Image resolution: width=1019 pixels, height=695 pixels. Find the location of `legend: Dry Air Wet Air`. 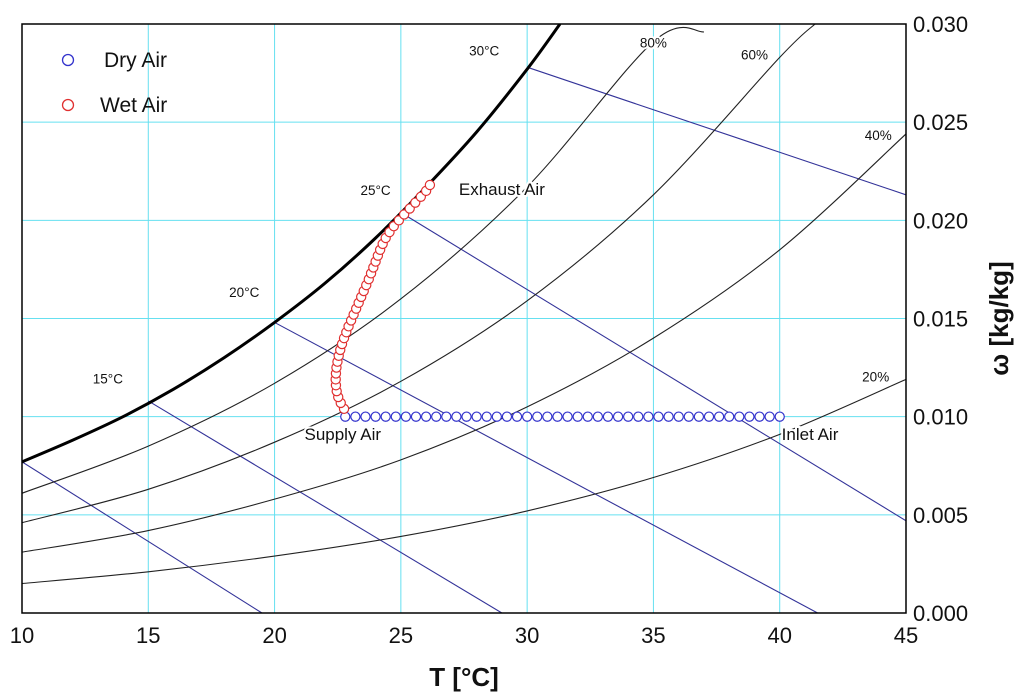

legend: Dry Air Wet Air is located at coordinates (114, 83).